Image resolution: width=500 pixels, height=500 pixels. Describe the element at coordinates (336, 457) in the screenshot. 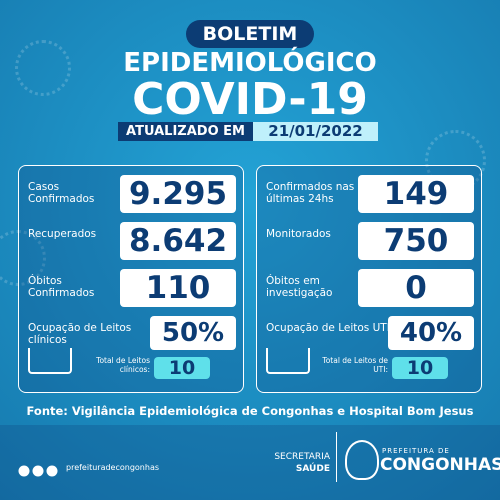

I see `divider` at that location.